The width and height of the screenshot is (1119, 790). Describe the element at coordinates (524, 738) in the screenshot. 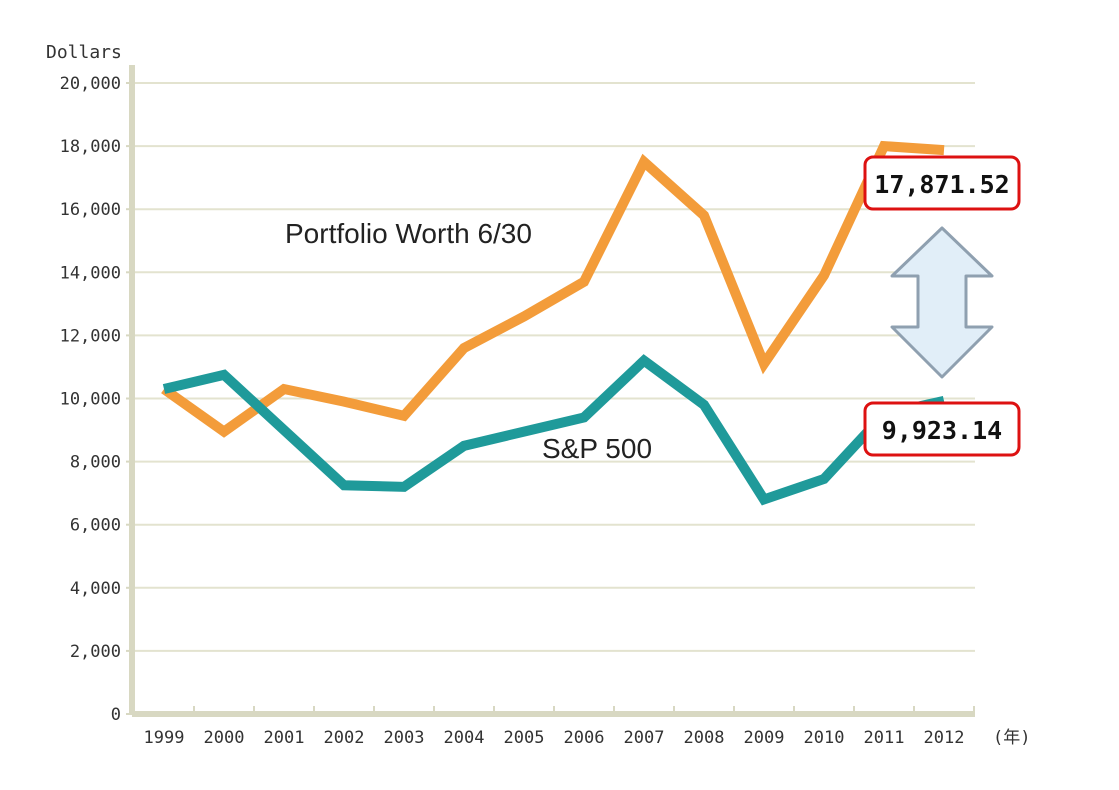

I see `x-tick-label: 2005` at that location.